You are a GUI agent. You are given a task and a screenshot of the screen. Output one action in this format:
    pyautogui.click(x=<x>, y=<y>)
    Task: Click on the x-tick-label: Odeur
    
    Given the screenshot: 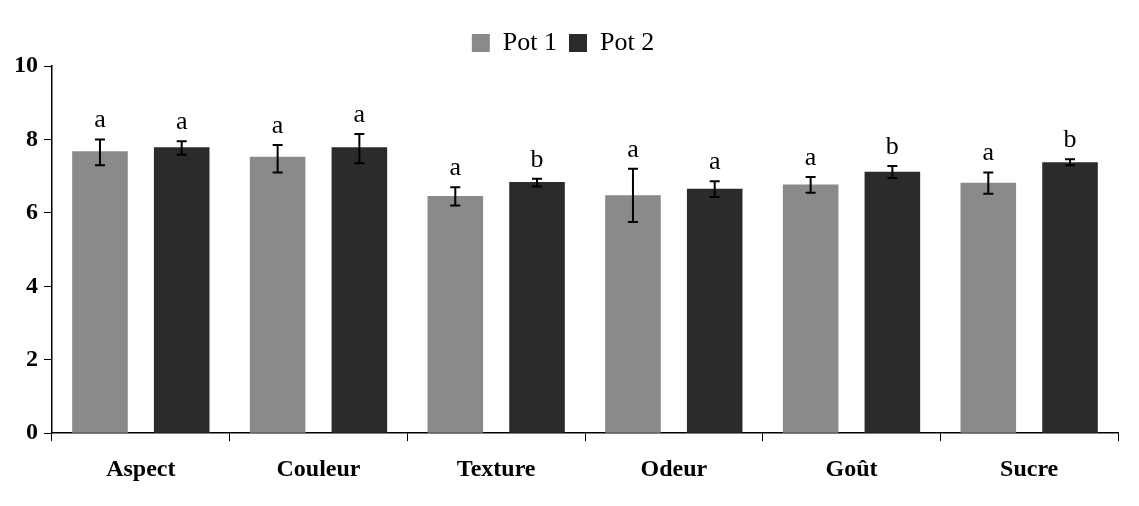 What is the action you would take?
    pyautogui.click(x=674, y=467)
    